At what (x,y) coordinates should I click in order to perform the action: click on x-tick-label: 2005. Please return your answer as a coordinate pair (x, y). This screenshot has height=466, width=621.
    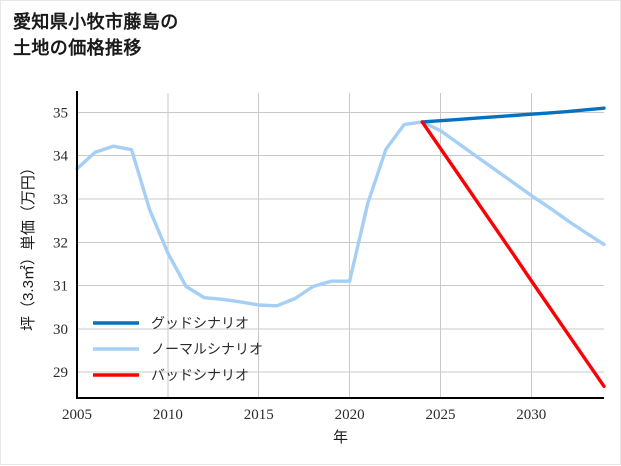
    Looking at the image, I should click on (77, 415).